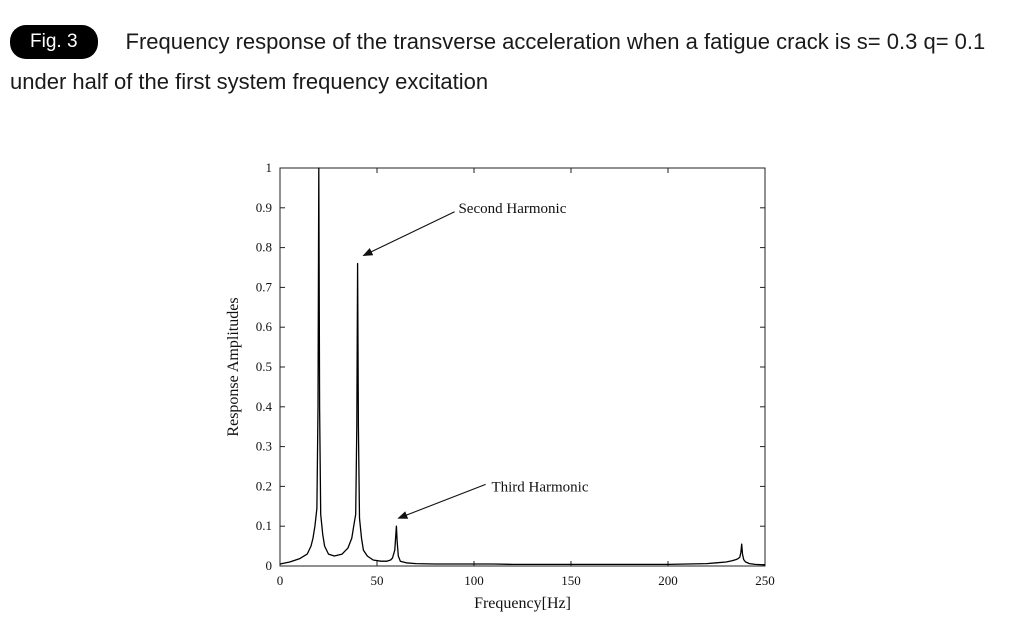 The width and height of the screenshot is (1014, 629). What do you see at coordinates (264, 525) in the screenshot?
I see `y-tick-label: 0.1` at bounding box center [264, 525].